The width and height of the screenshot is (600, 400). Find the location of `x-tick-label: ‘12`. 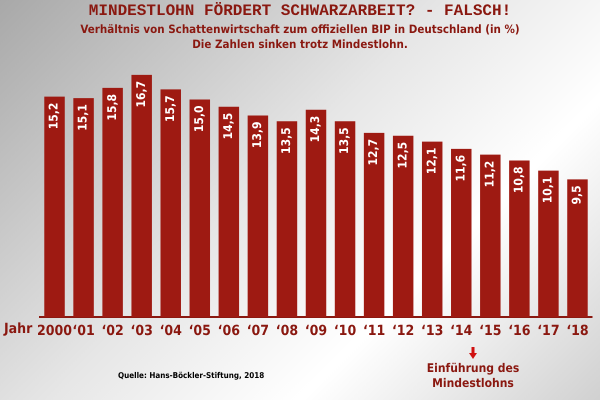

x-tick-label: ‘12 is located at coordinates (403, 331).